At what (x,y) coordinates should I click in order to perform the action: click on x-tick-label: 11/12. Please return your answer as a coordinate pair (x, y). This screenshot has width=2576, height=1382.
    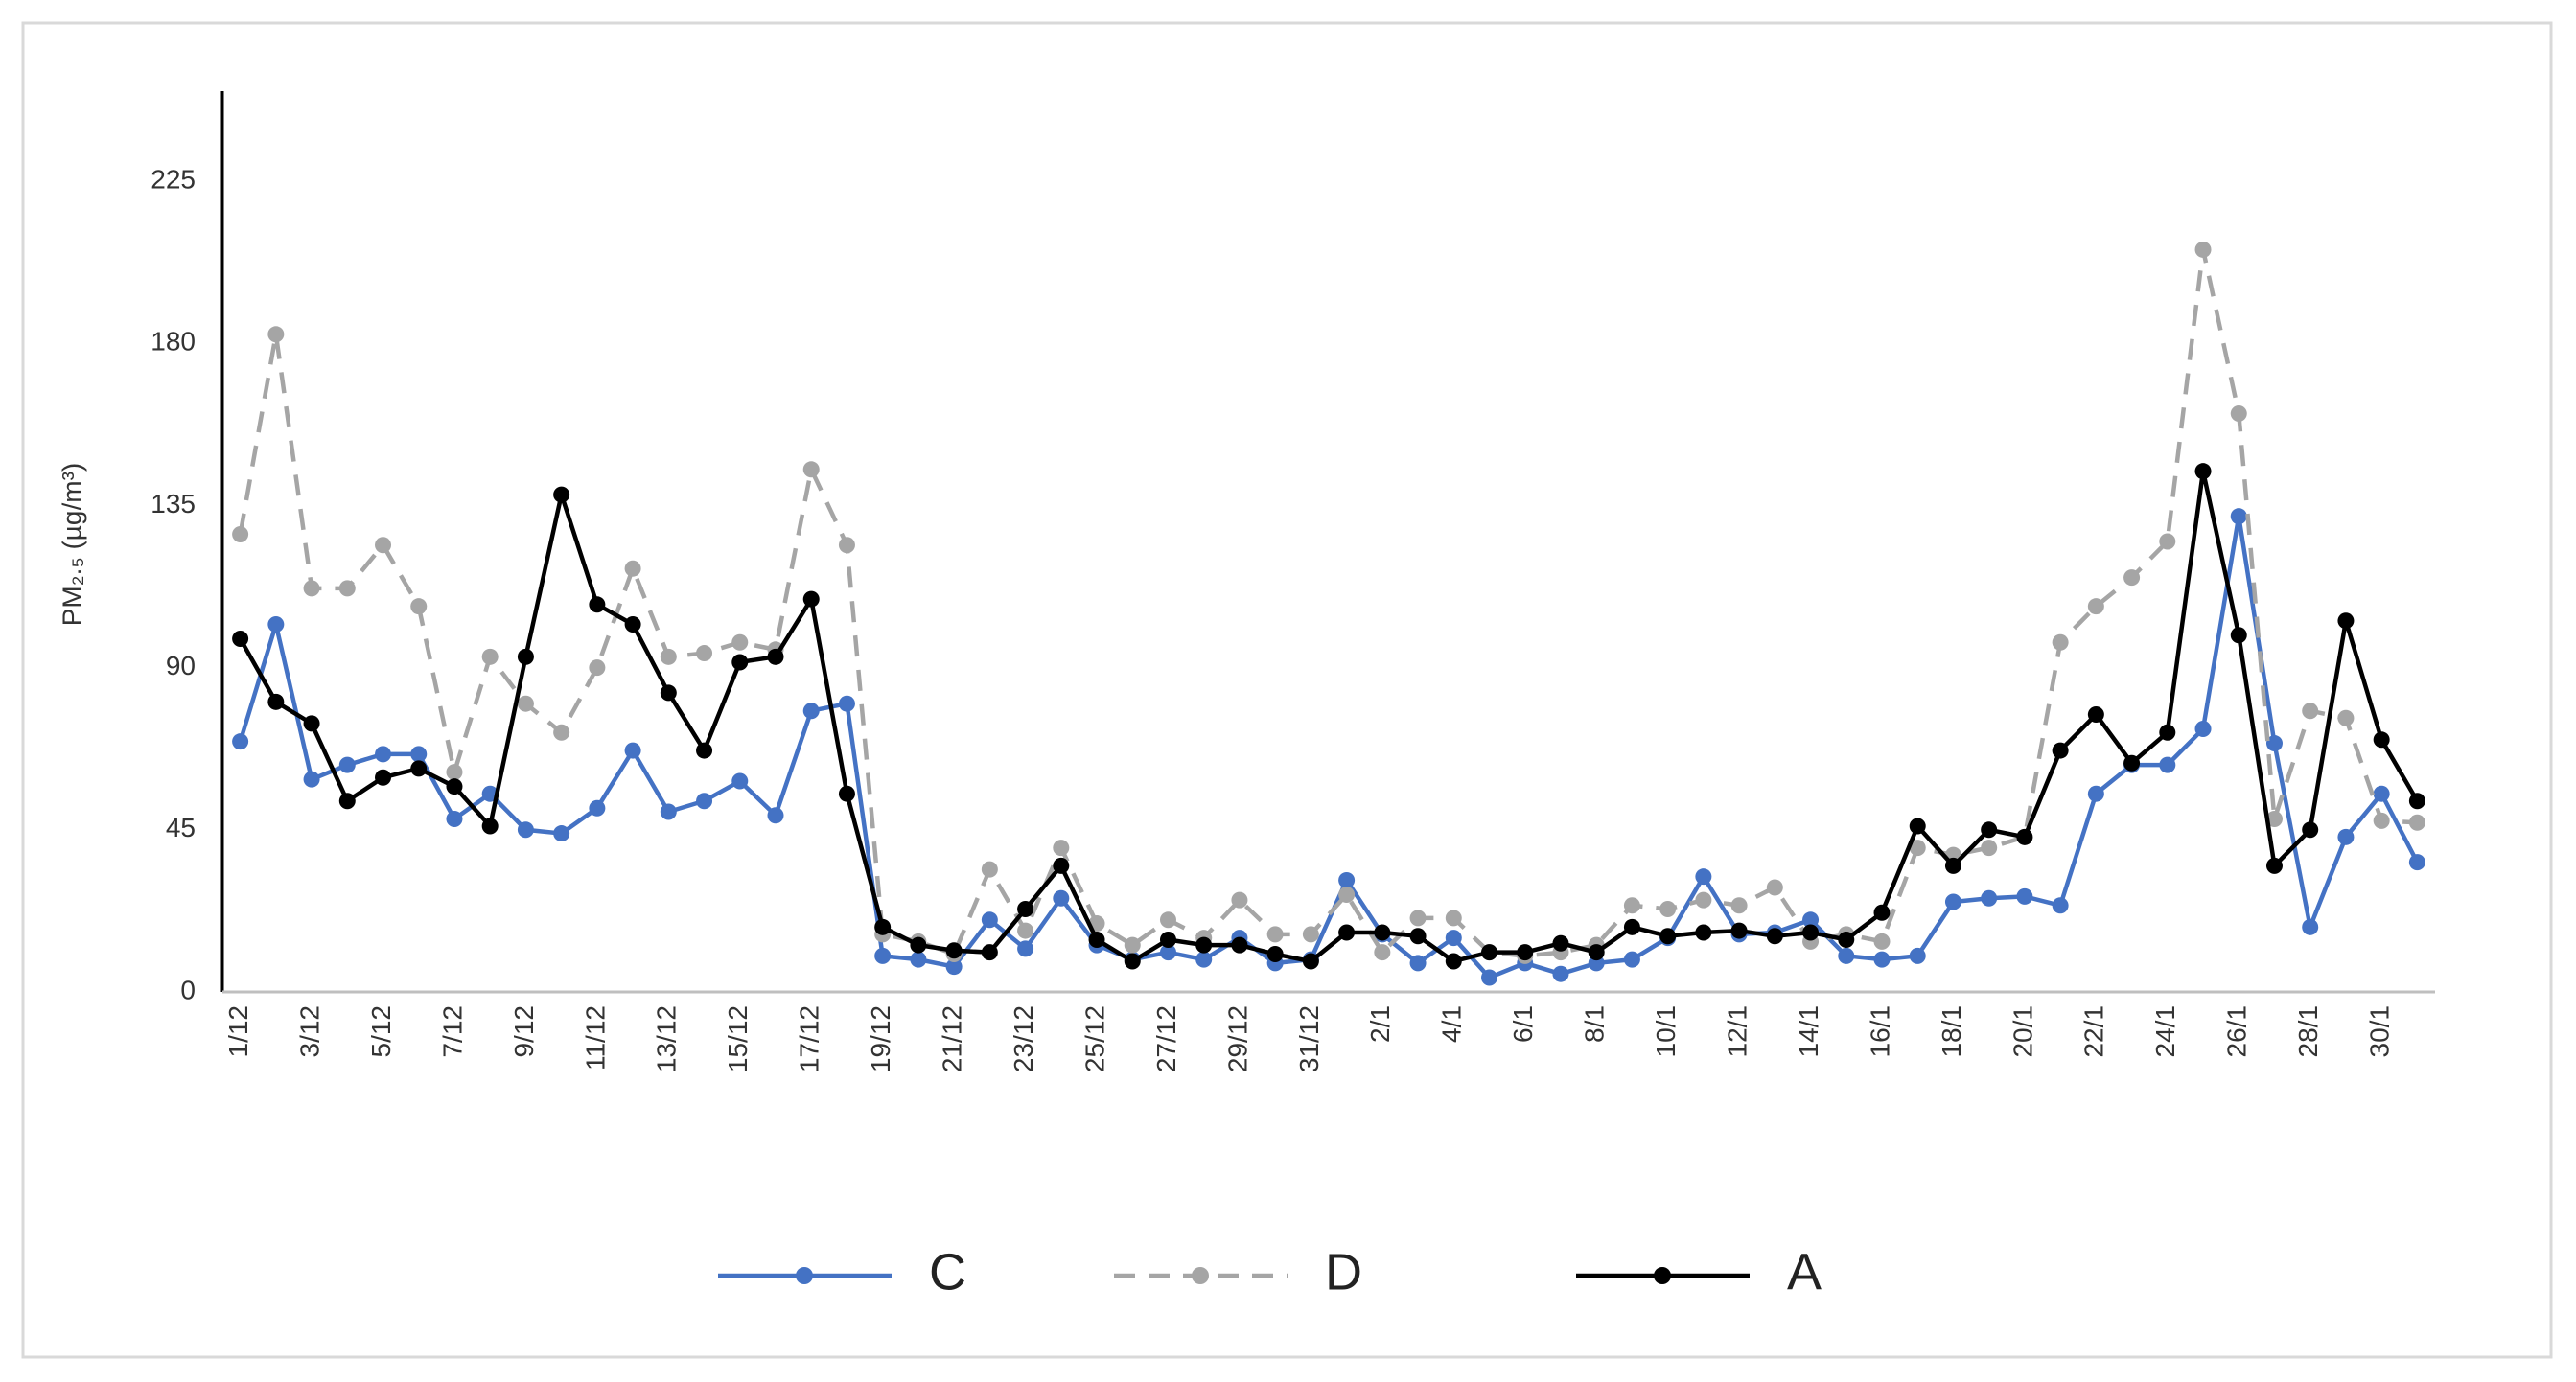
    Looking at the image, I should click on (595, 1038).